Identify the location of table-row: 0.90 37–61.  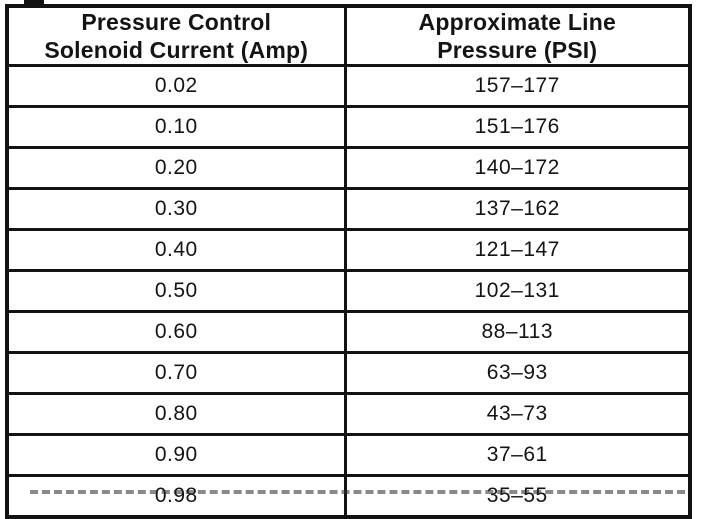
(348, 455).